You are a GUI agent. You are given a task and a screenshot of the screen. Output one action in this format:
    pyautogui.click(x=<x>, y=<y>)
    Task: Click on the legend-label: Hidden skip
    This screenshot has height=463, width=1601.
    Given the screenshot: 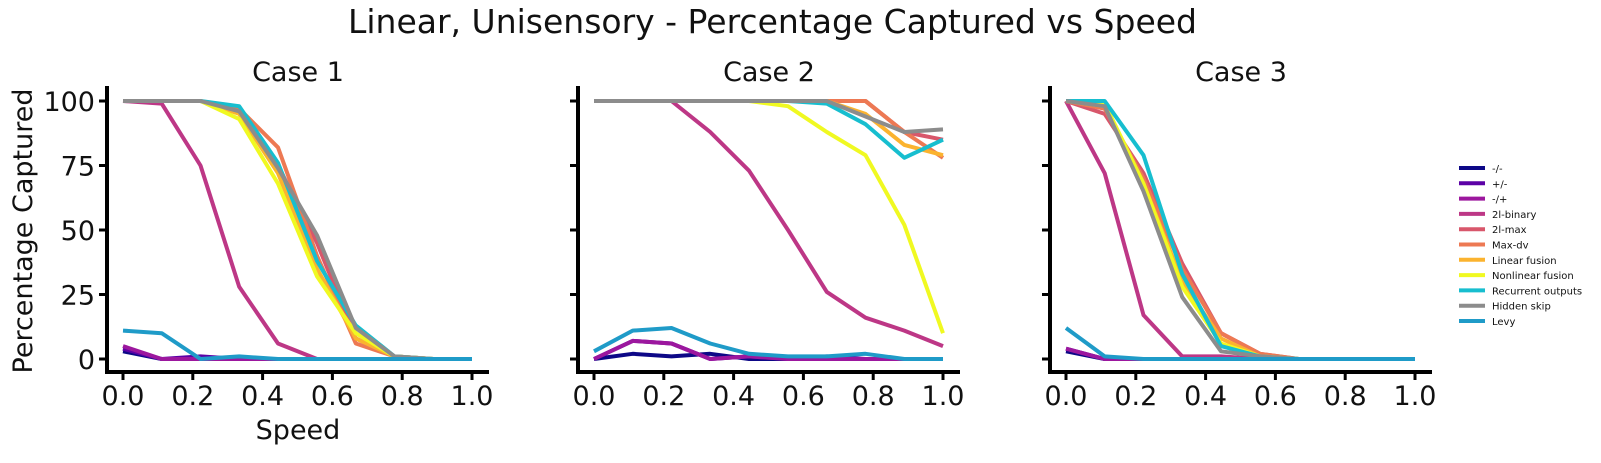 What is the action you would take?
    pyautogui.click(x=1521, y=307)
    